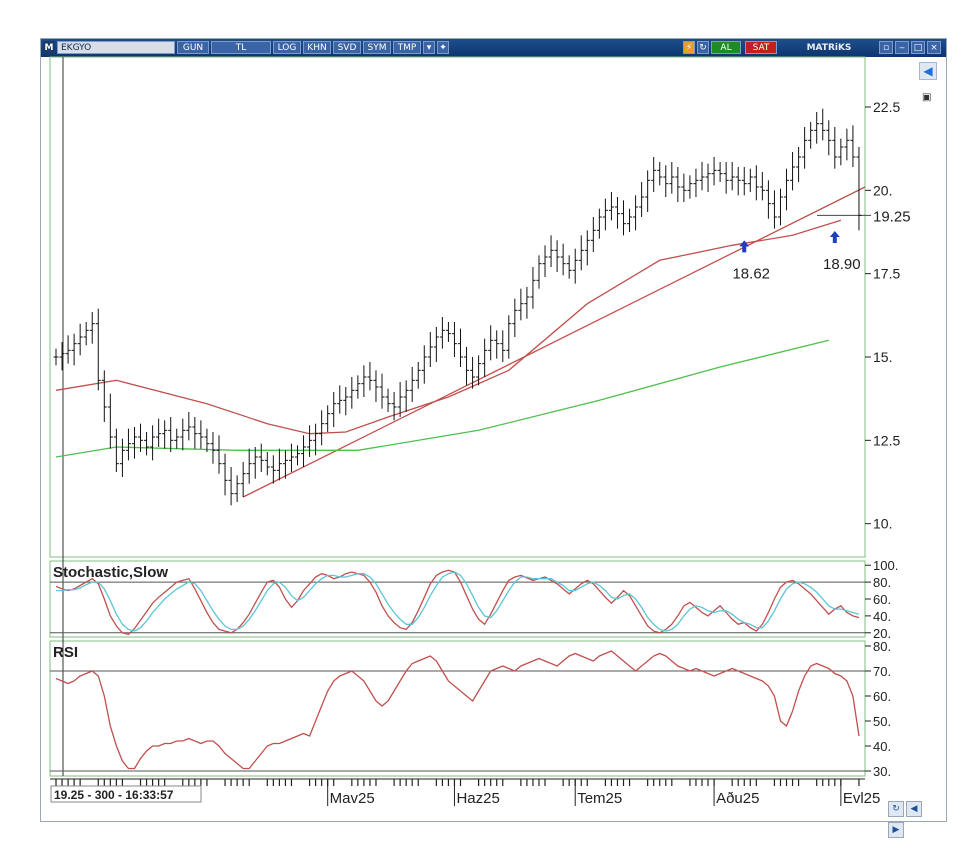  I want to click on maximize-icon: □, so click(918, 47).